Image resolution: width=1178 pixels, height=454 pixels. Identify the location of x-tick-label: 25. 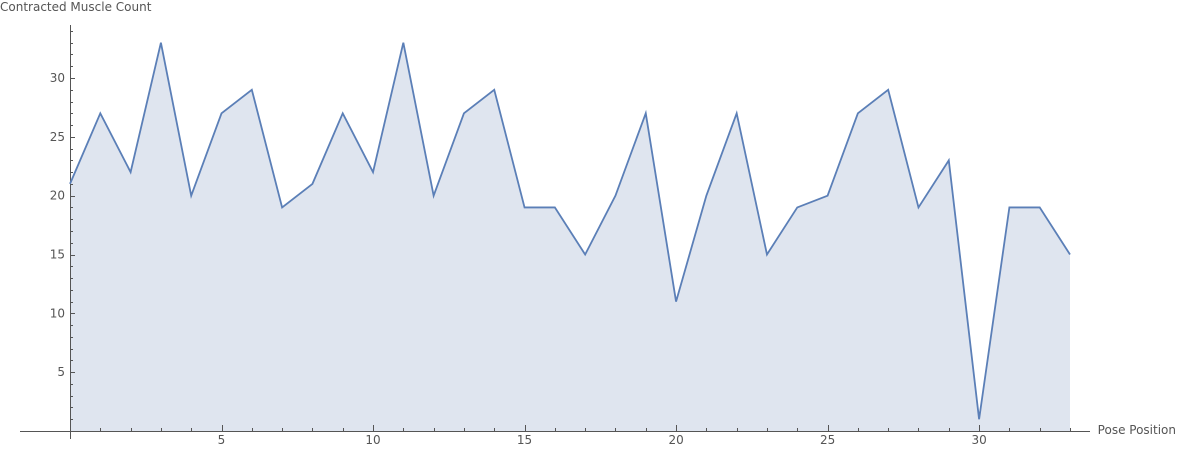
(827, 440).